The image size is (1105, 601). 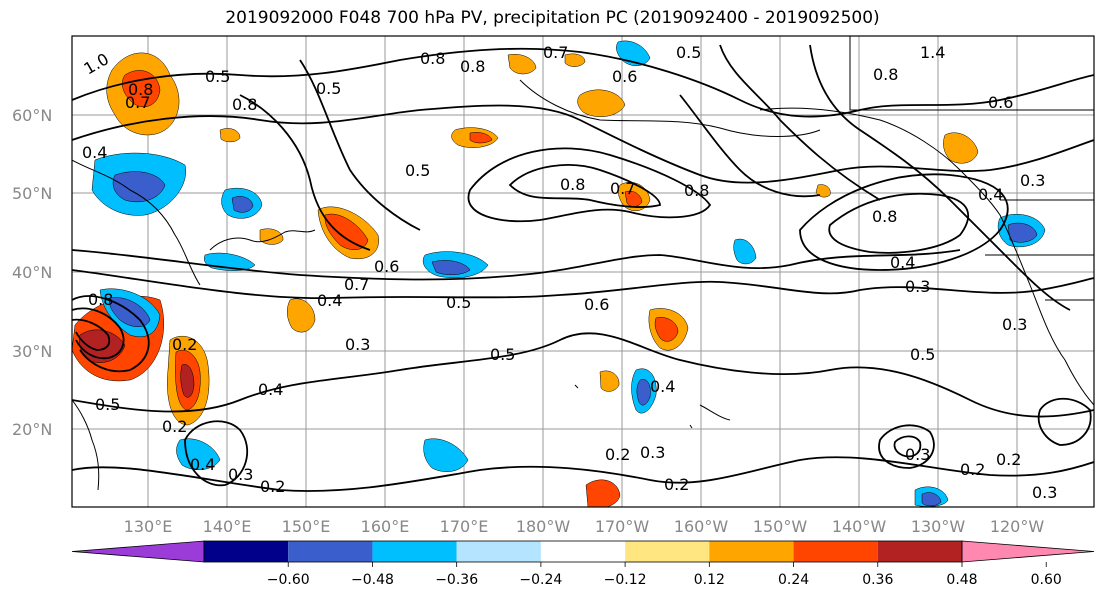 I want to click on lat-label-40n: 40°N, so click(x=32, y=272).